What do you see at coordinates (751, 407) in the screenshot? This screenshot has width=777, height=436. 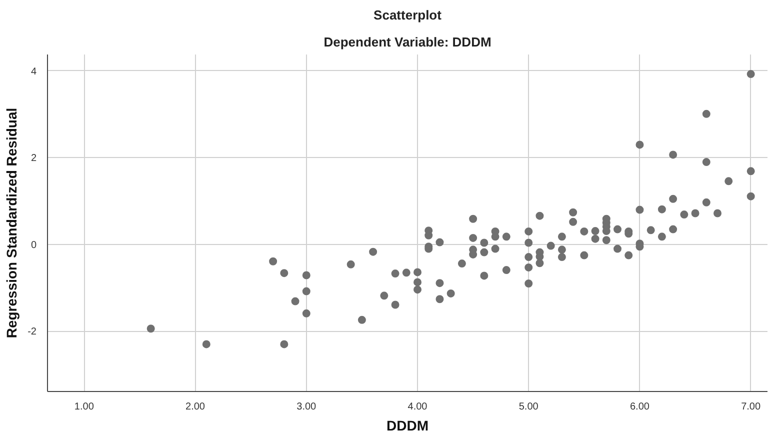 I see `x-tick-label: 7.00` at bounding box center [751, 407].